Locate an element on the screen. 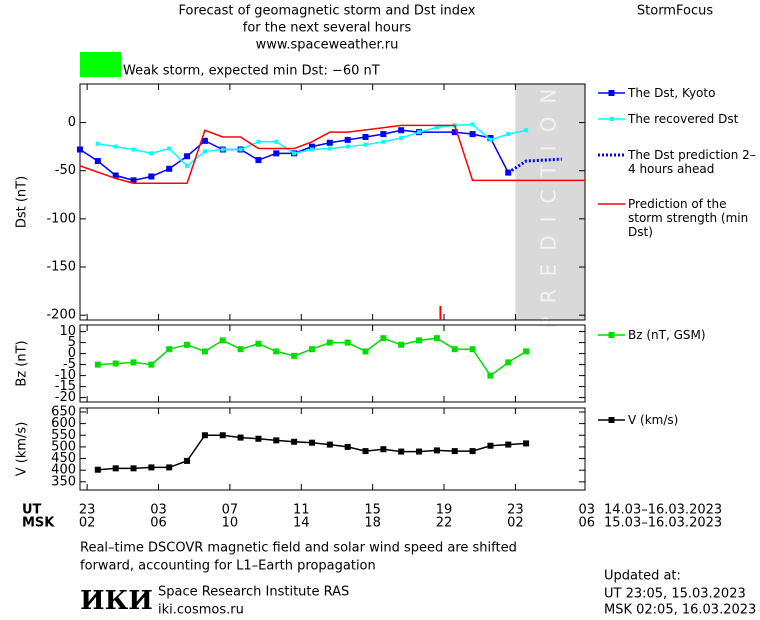  y-tick-label: 650 is located at coordinates (63, 411).